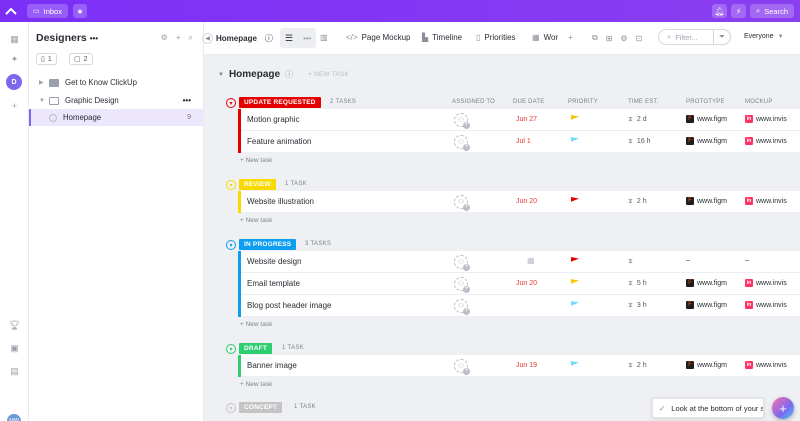 Image resolution: width=800 pixels, height=421 pixels. What do you see at coordinates (527, 365) in the screenshot?
I see `due-date: Jun 19` at bounding box center [527, 365].